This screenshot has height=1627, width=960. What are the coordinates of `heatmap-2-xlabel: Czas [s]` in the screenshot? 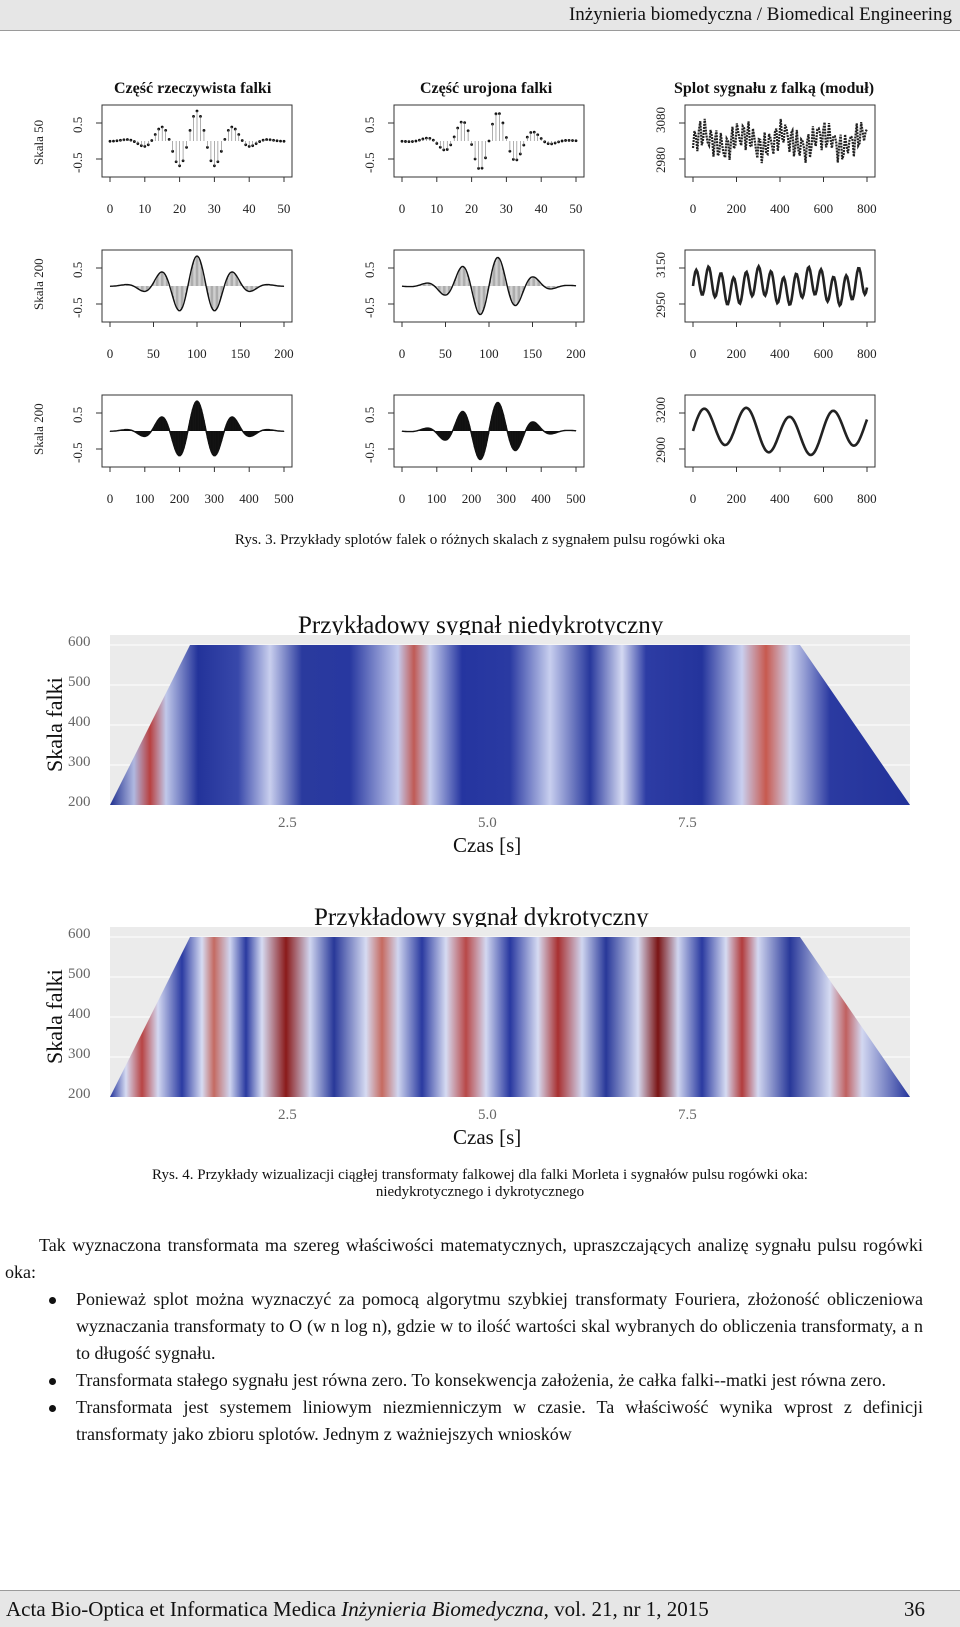 It's located at (487, 1137).